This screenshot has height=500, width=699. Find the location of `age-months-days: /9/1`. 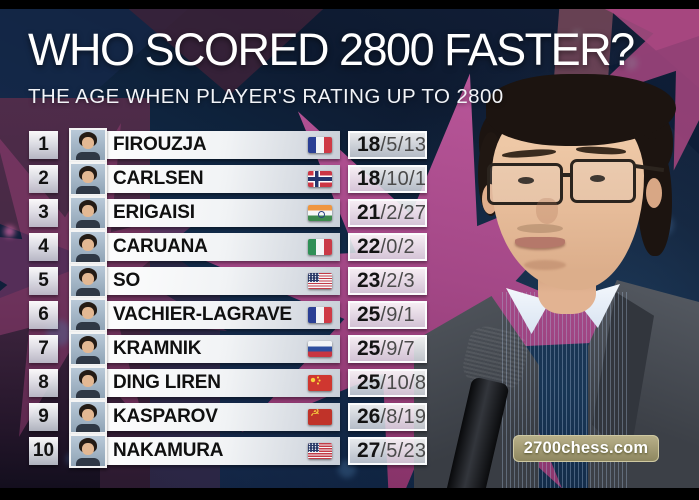

age-months-days: /9/1 is located at coordinates (397, 314).